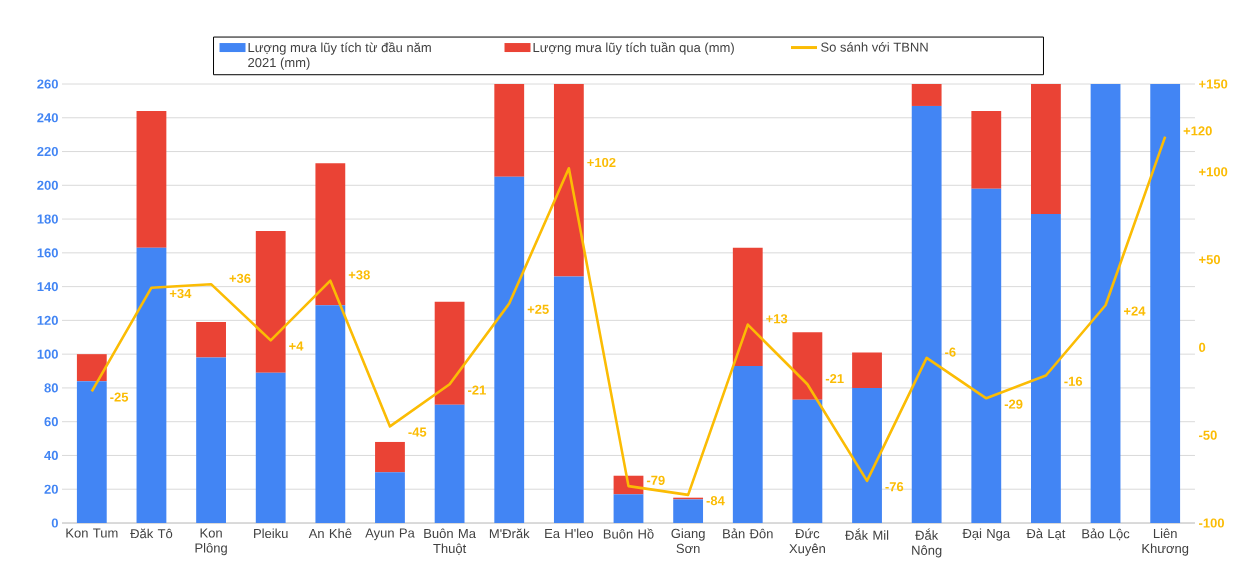  Describe the element at coordinates (54, 523) in the screenshot. I see `y-tick-label: 0` at that location.